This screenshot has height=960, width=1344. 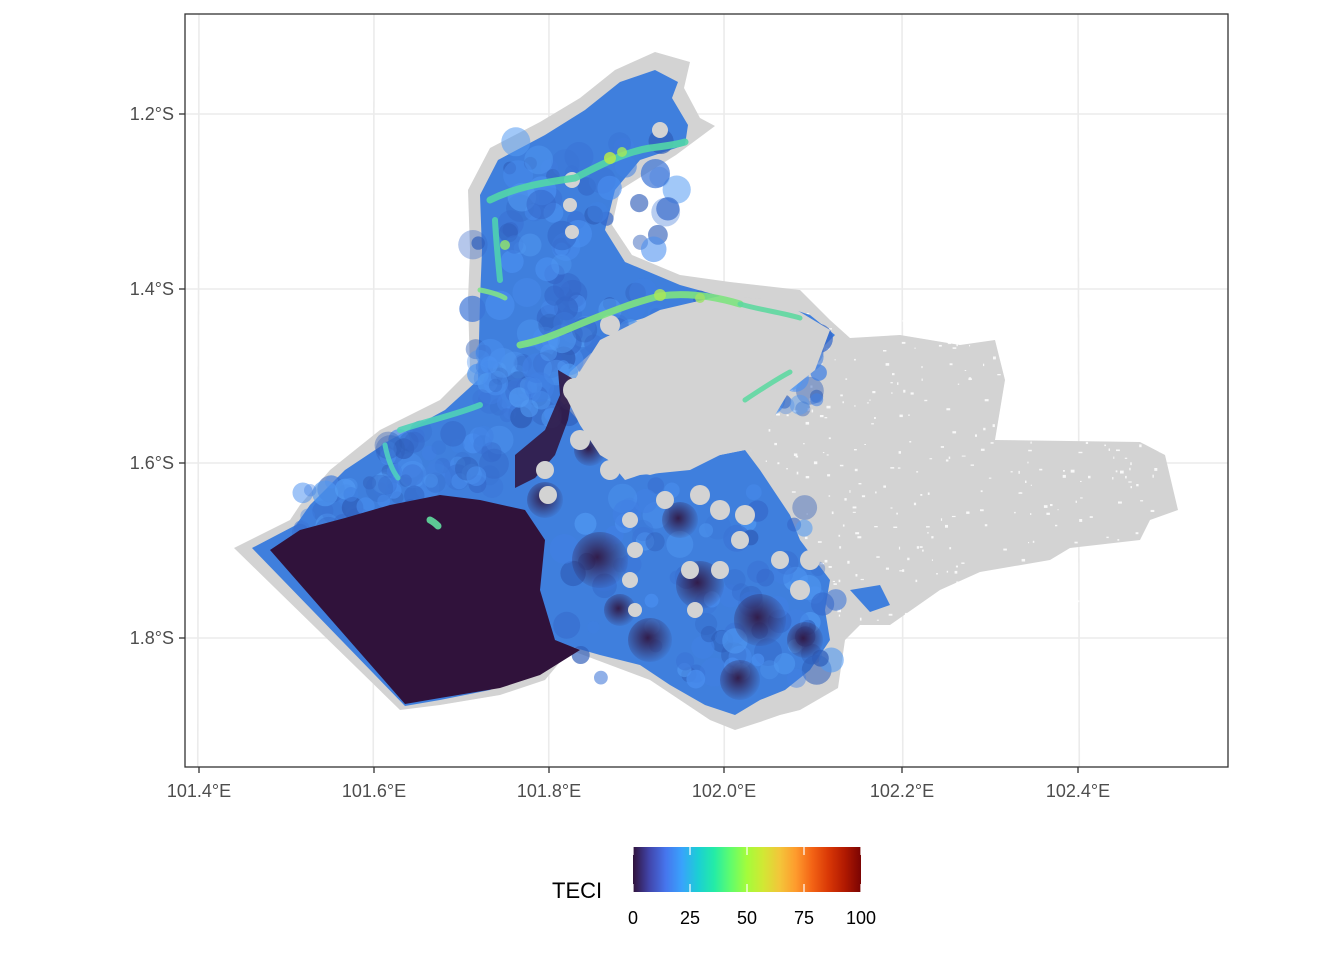 I want to click on no-data-dots, so click(x=683, y=370).